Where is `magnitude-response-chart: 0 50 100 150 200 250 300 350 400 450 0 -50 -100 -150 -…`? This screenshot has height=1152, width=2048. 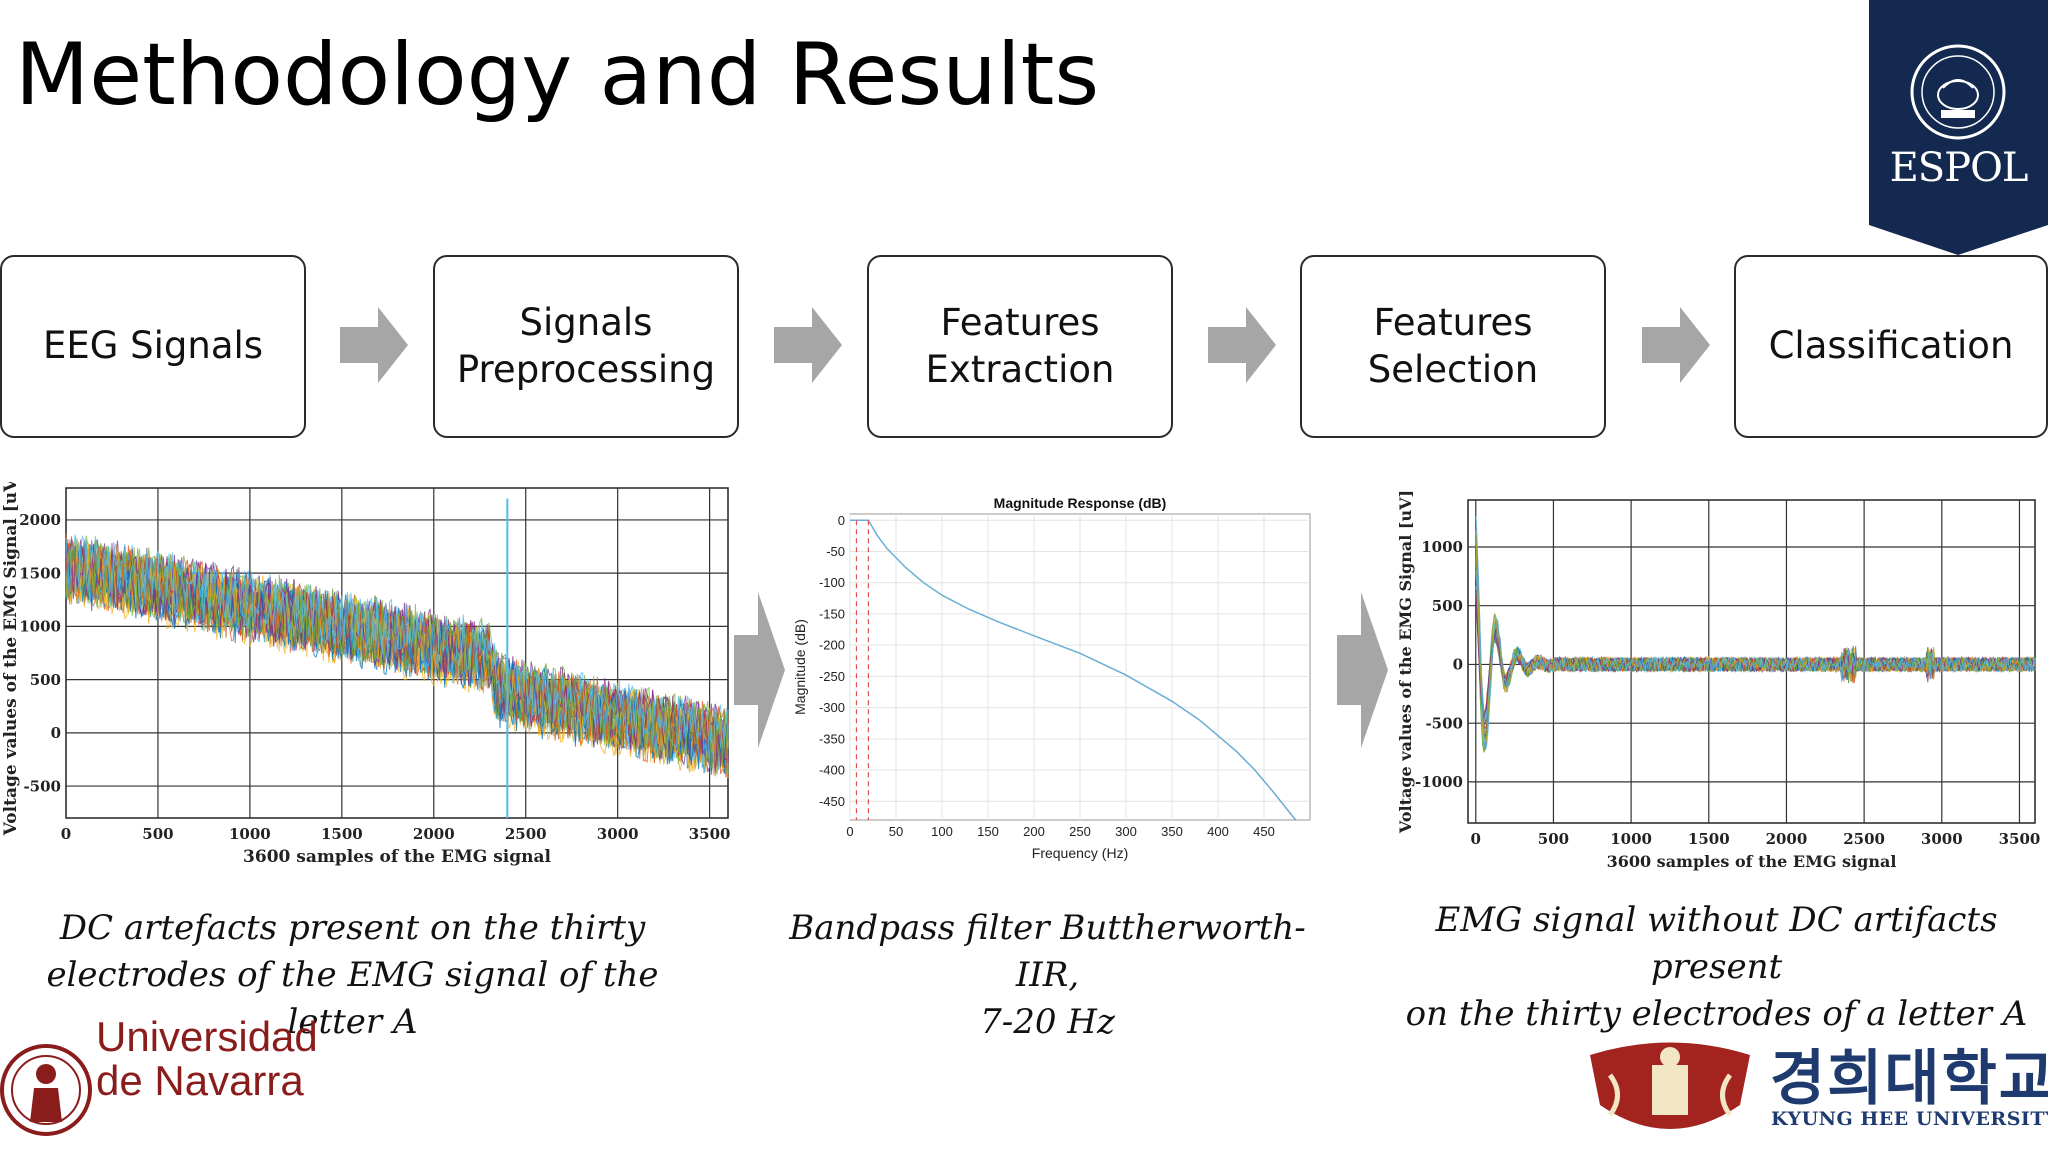 magnitude-response-chart: 0 50 100 150 200 250 300 350 400 450 0 -50 -100 -150 -… is located at coordinates (1051, 678).